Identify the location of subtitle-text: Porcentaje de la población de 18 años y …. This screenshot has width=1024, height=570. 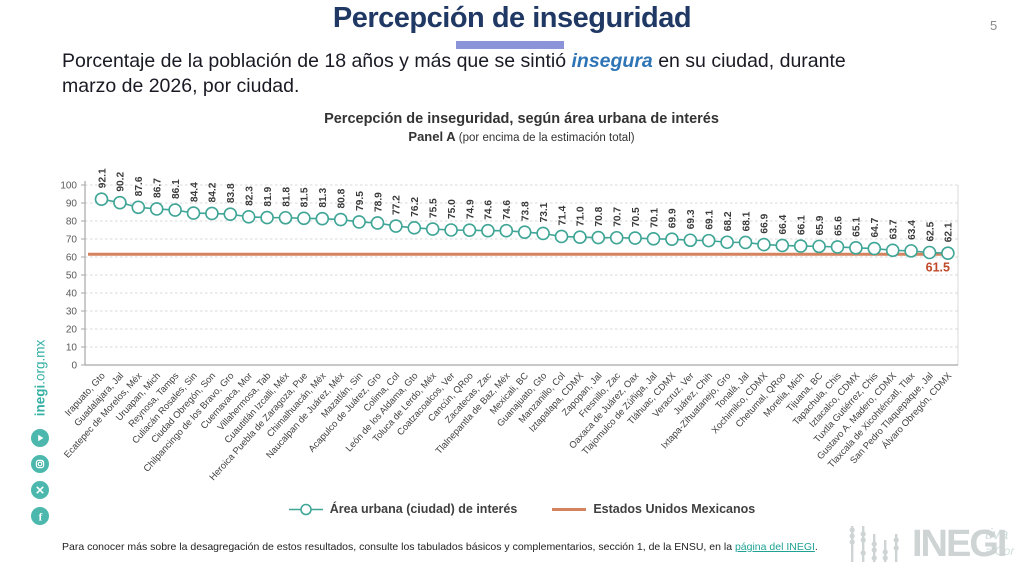
(317, 61).